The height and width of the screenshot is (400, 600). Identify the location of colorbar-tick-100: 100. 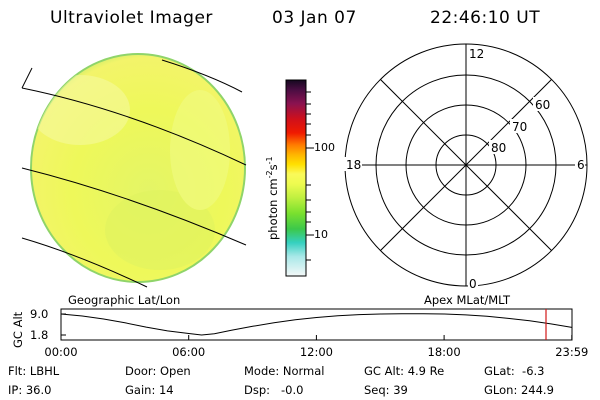
(324, 147).